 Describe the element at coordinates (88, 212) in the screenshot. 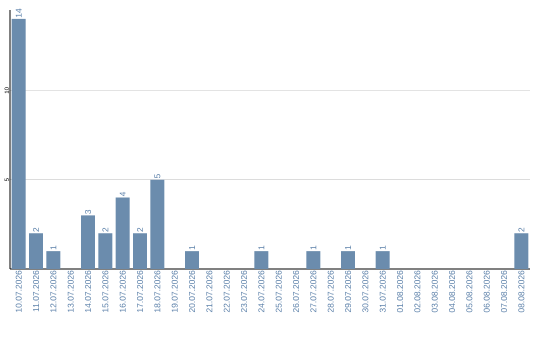

I see `data-label: 3` at that location.